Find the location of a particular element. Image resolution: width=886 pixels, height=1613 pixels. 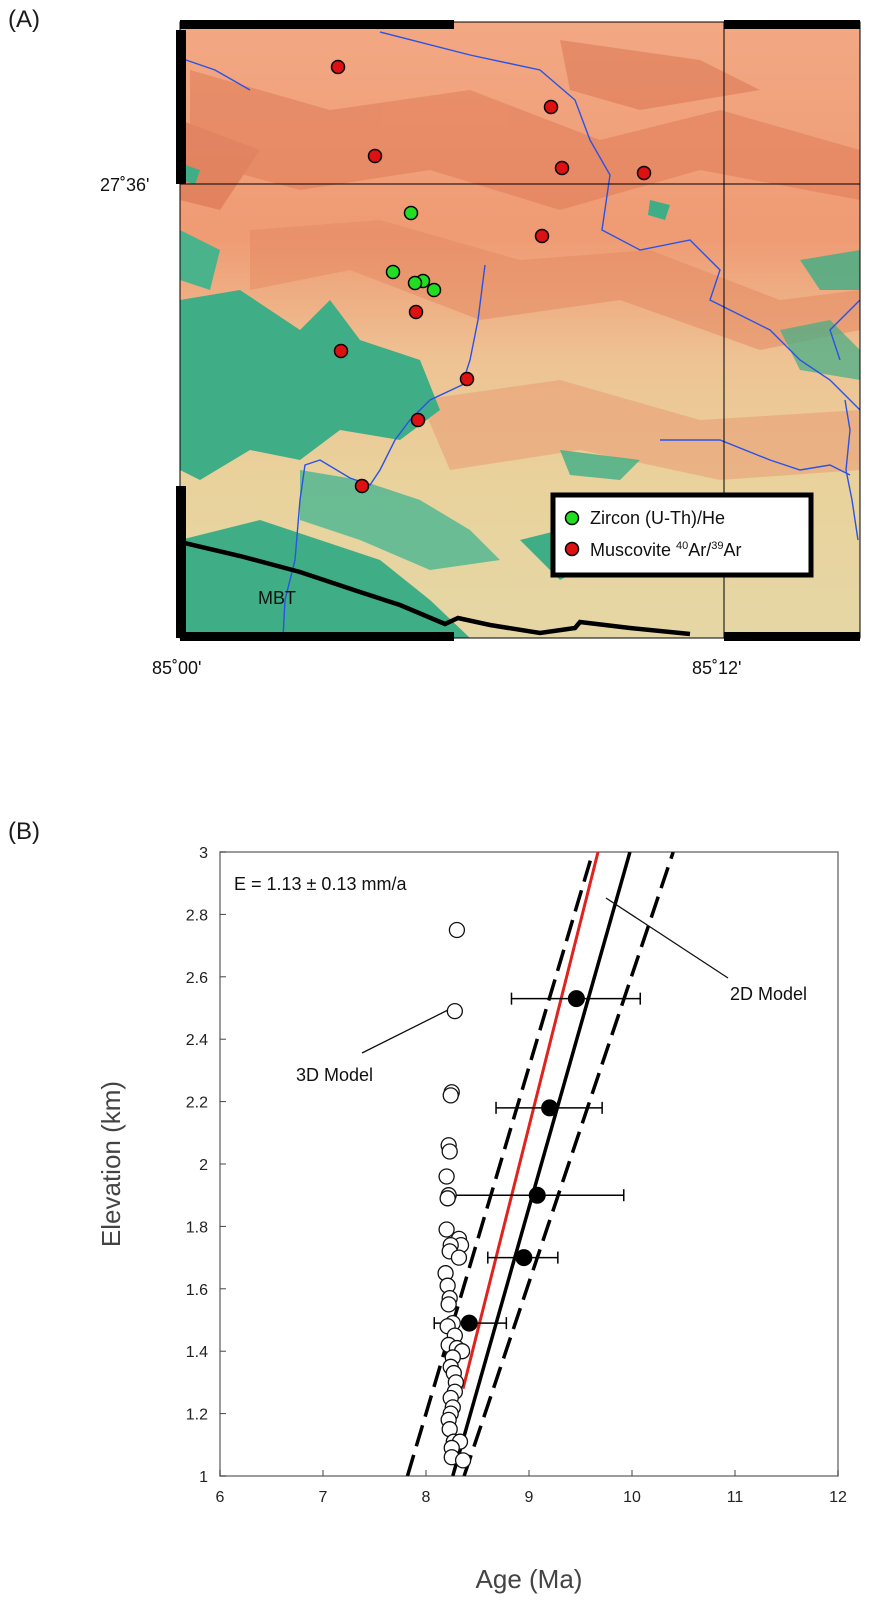

x-tick-label: 11 is located at coordinates (735, 1497).